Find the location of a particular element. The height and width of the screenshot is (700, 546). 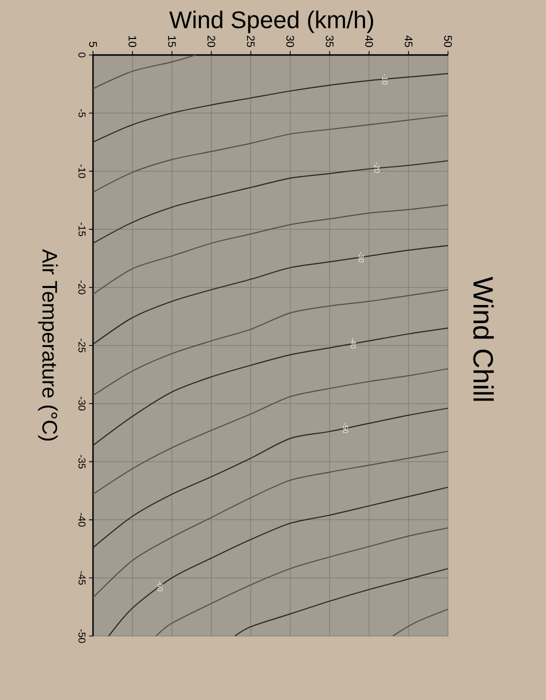

y-tick-label: -20 is located at coordinates (82, 287).